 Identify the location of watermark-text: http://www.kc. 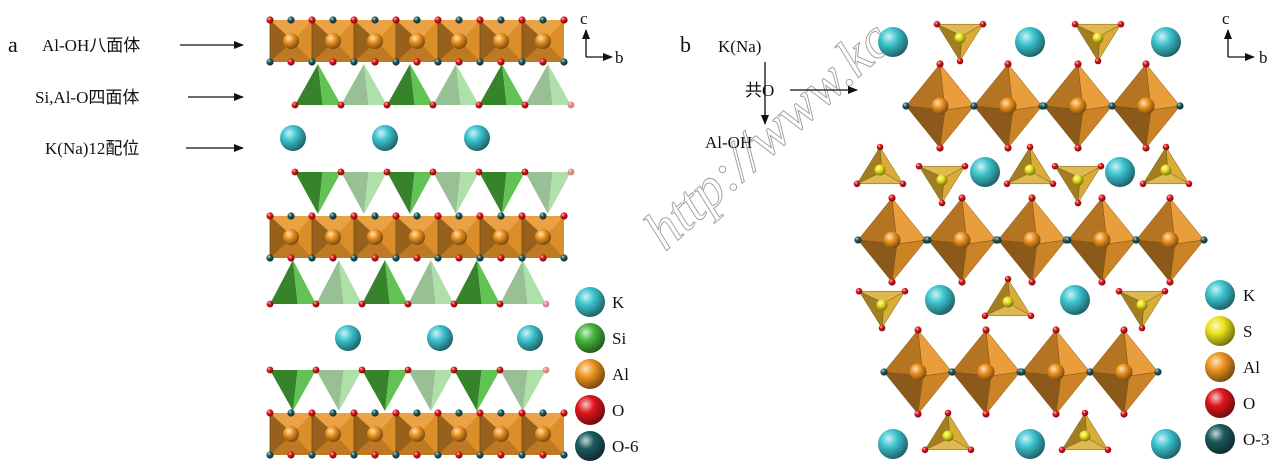
(767, 135).